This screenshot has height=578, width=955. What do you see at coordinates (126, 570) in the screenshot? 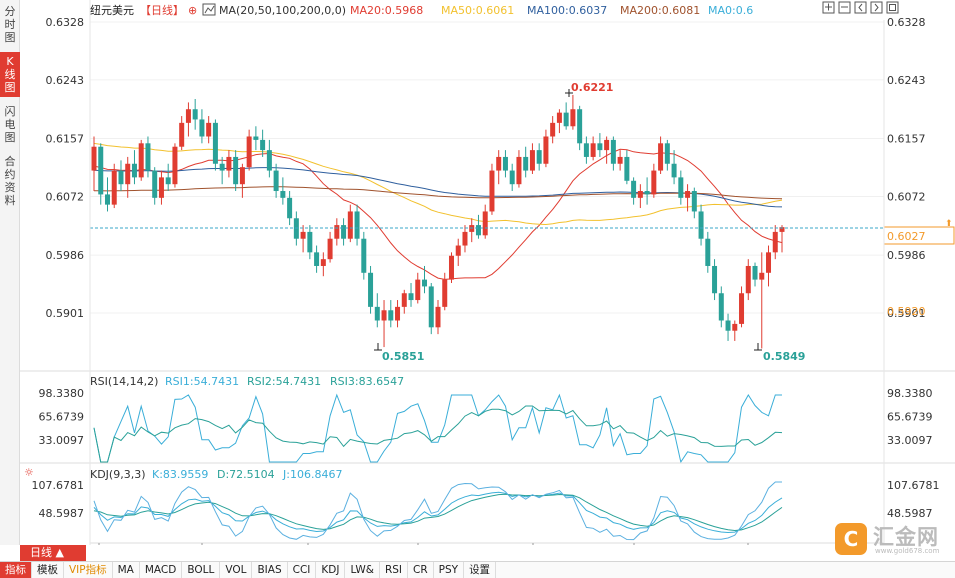
I see `bottom-tab-3: MA` at bounding box center [126, 570].